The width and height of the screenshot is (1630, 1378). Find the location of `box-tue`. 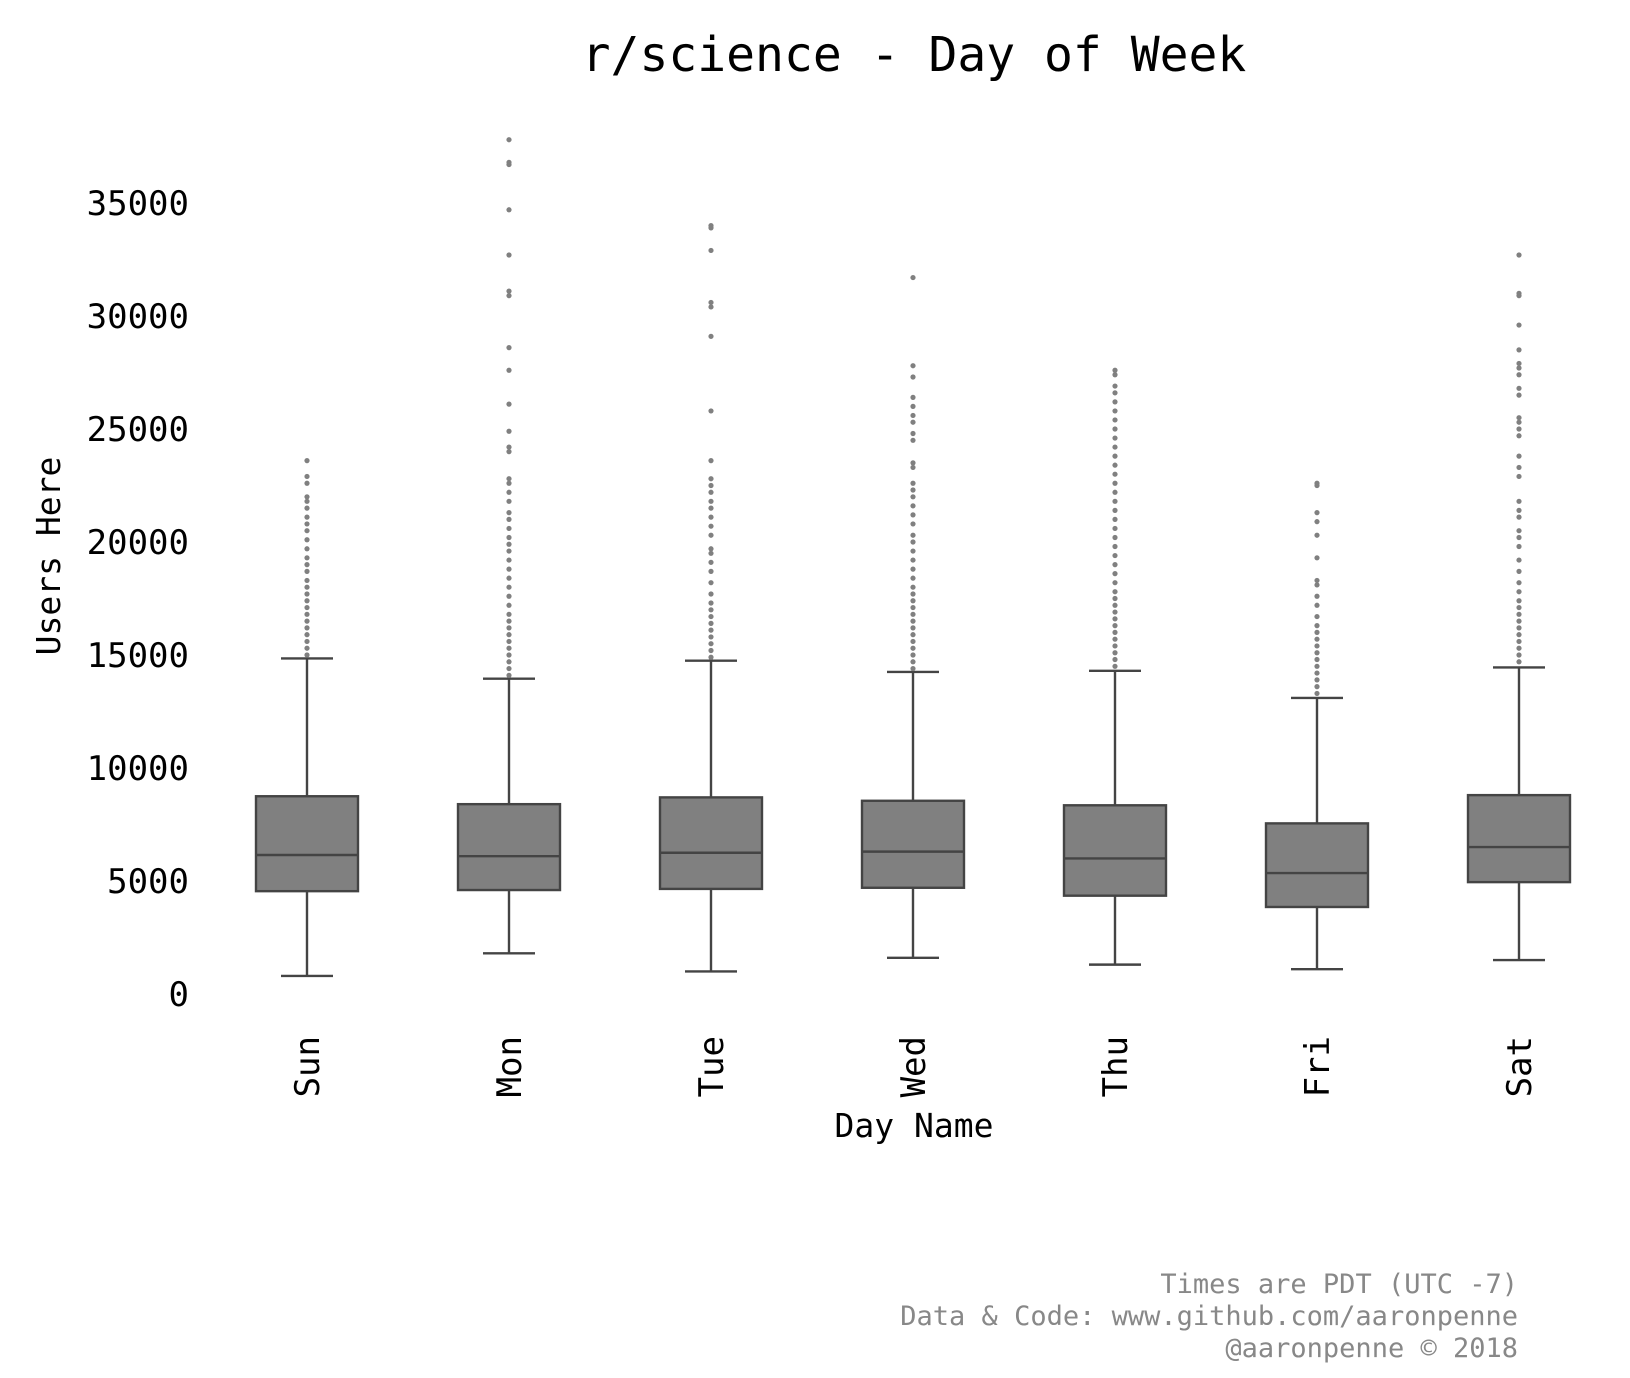

box-tue is located at coordinates (711, 598).